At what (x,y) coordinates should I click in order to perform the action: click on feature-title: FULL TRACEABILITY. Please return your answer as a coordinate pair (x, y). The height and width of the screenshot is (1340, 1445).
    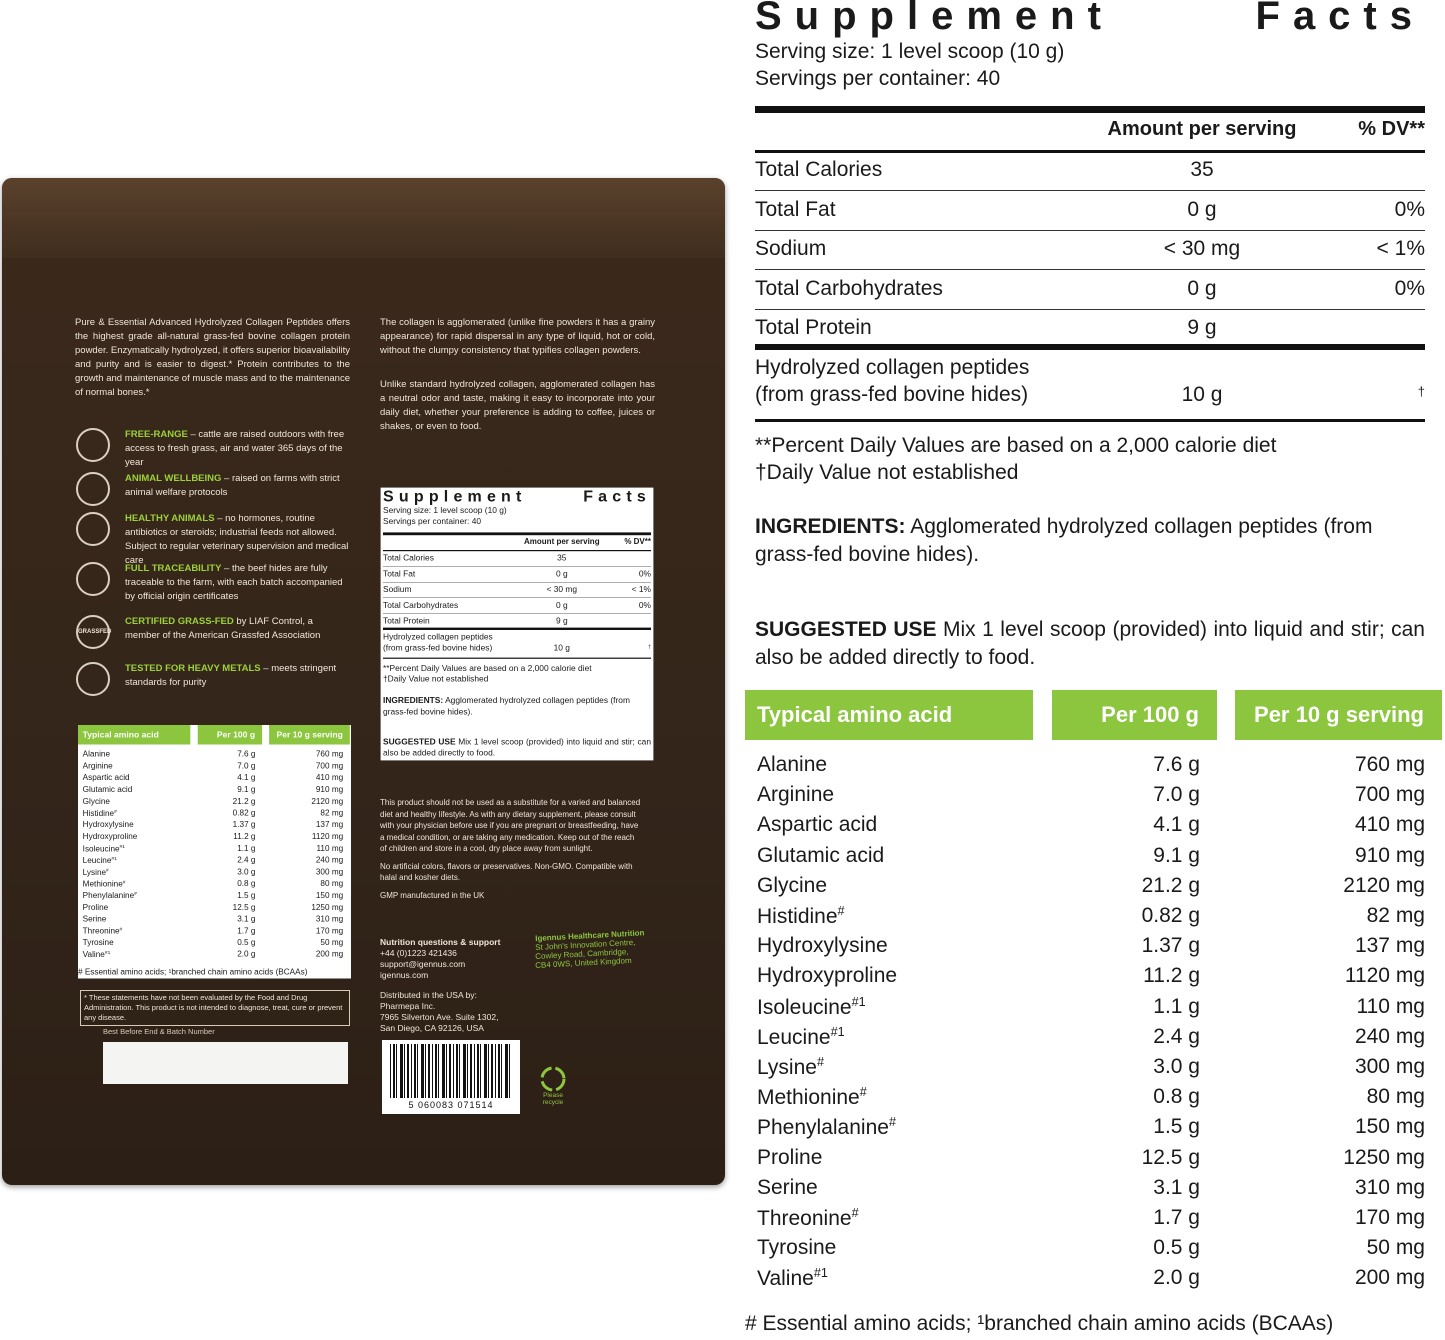
    Looking at the image, I should click on (173, 568).